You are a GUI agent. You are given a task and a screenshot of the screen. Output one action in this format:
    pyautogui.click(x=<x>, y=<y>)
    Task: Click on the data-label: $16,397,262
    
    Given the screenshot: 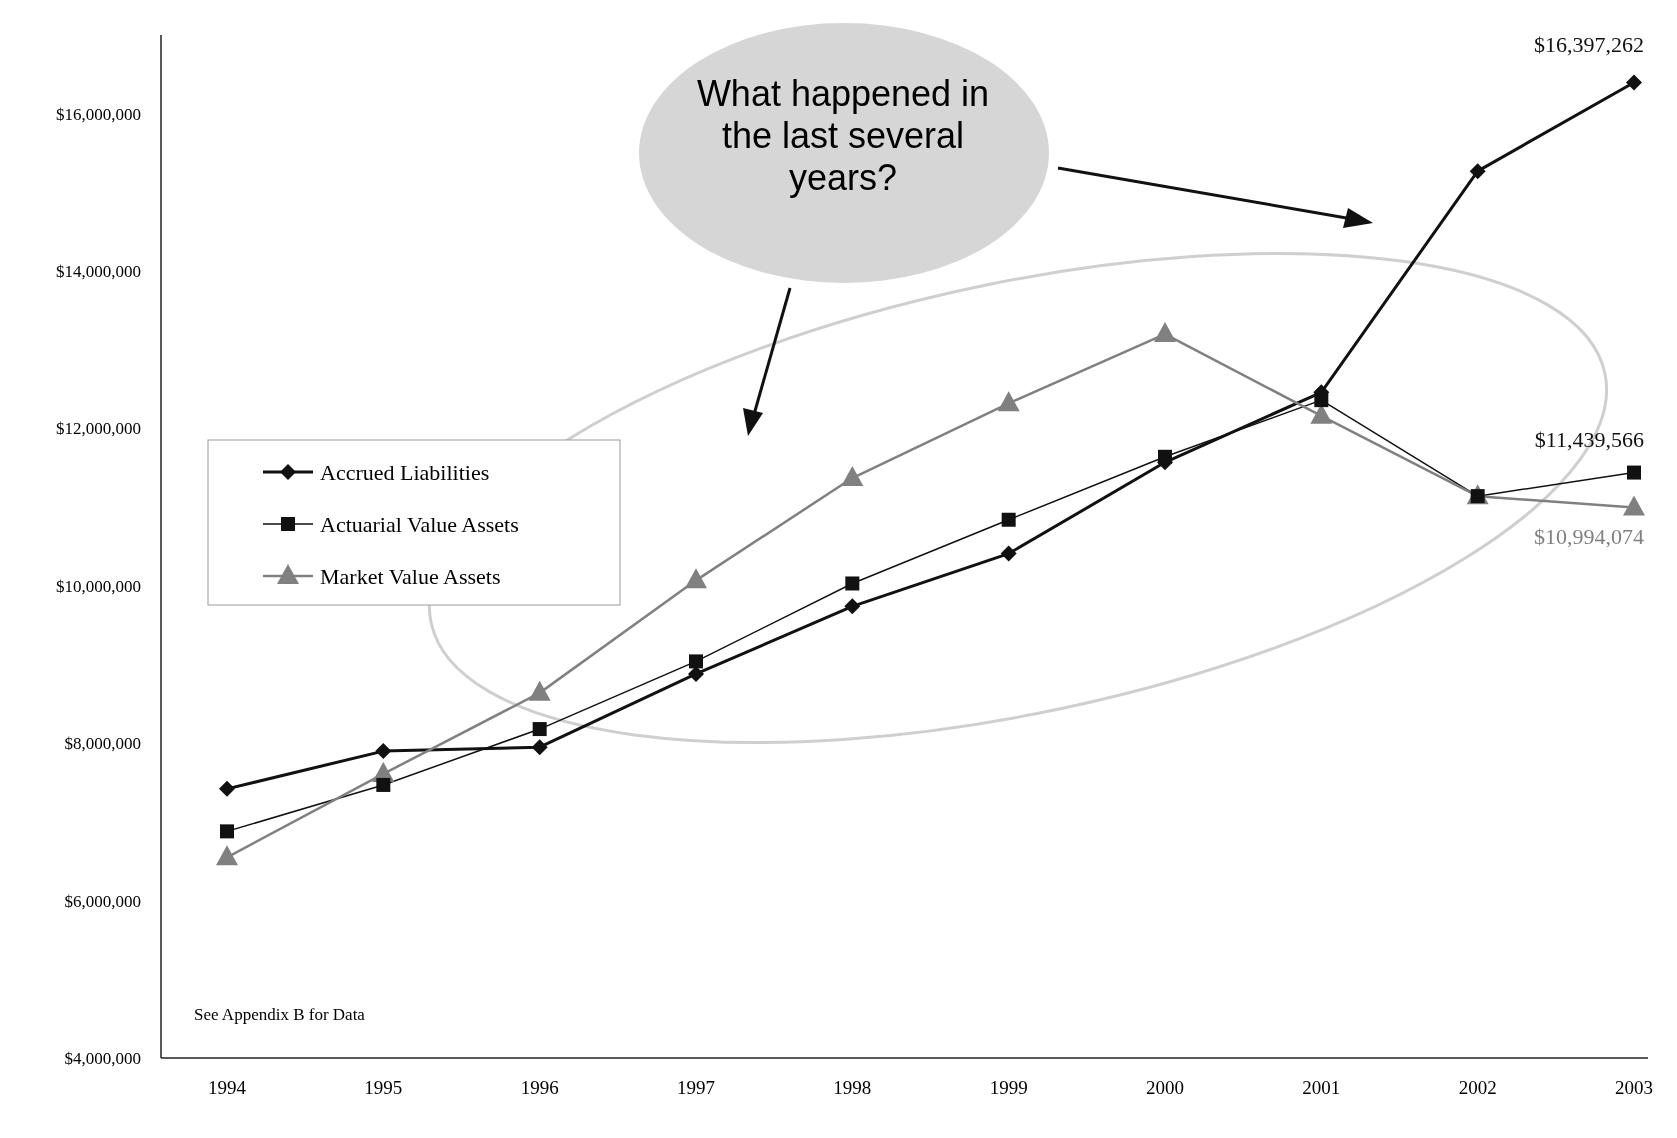 What is the action you would take?
    pyautogui.click(x=1589, y=45)
    